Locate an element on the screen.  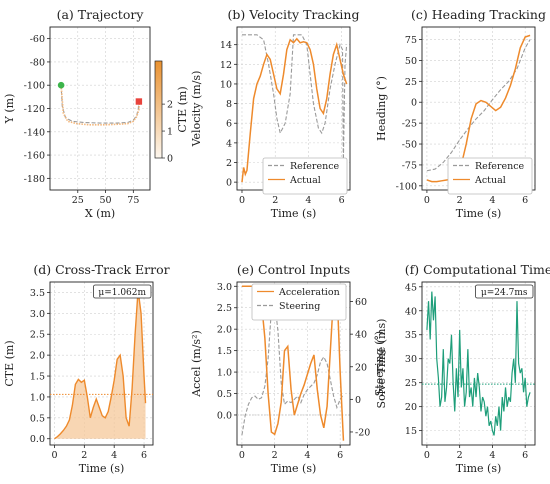
y-tick-label: -50 is located at coordinates (409, 145).